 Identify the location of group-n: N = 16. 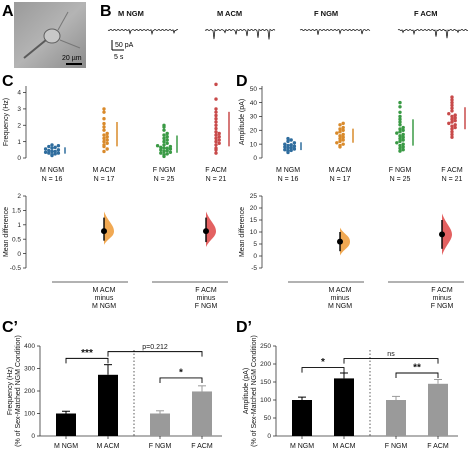
(52, 179).